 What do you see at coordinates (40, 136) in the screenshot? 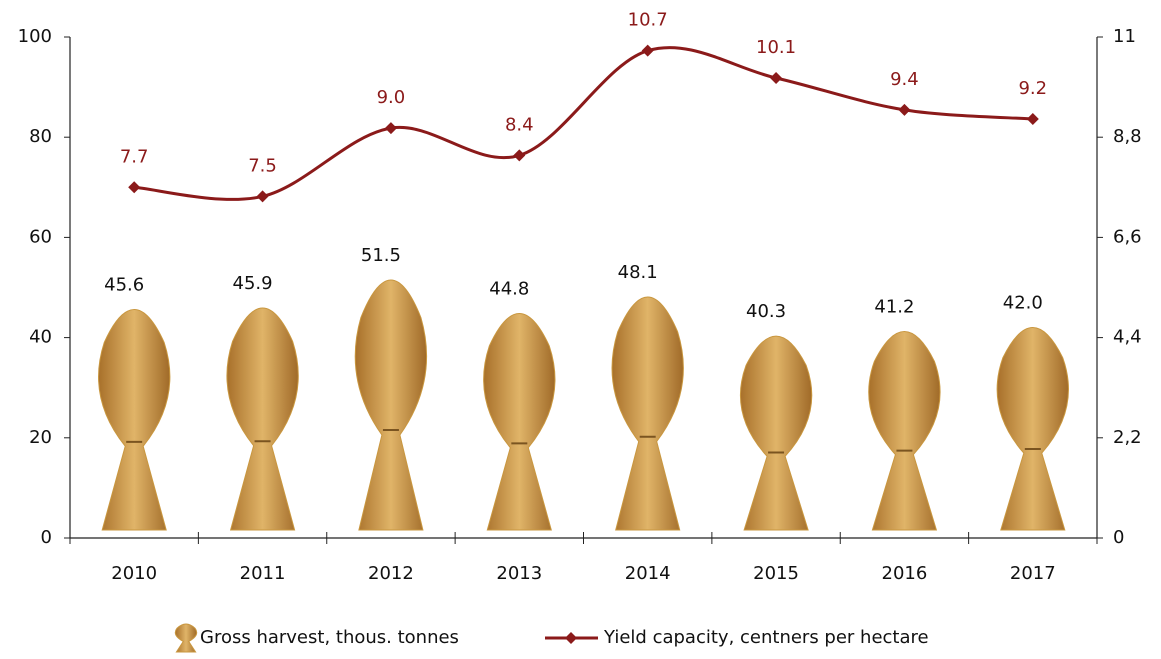
I see `y-tick-label: 80` at bounding box center [40, 136].